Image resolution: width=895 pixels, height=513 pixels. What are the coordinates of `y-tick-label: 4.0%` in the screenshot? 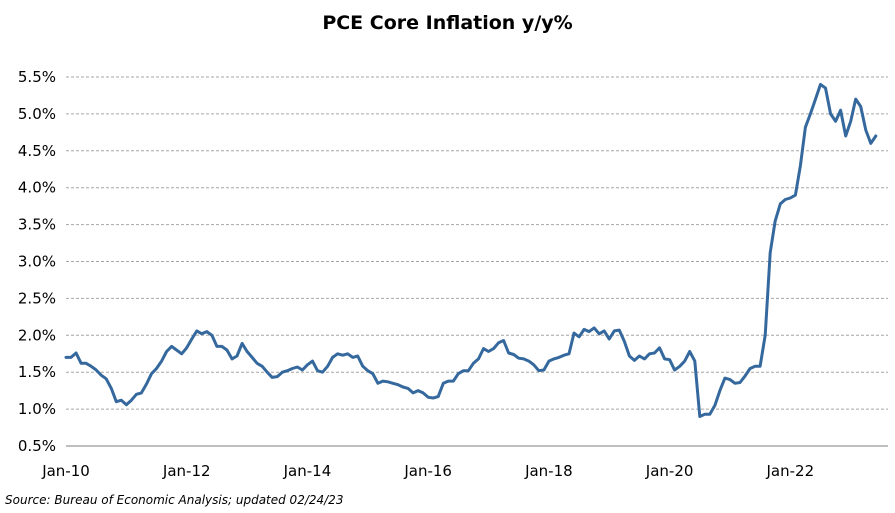 It's located at (37, 188).